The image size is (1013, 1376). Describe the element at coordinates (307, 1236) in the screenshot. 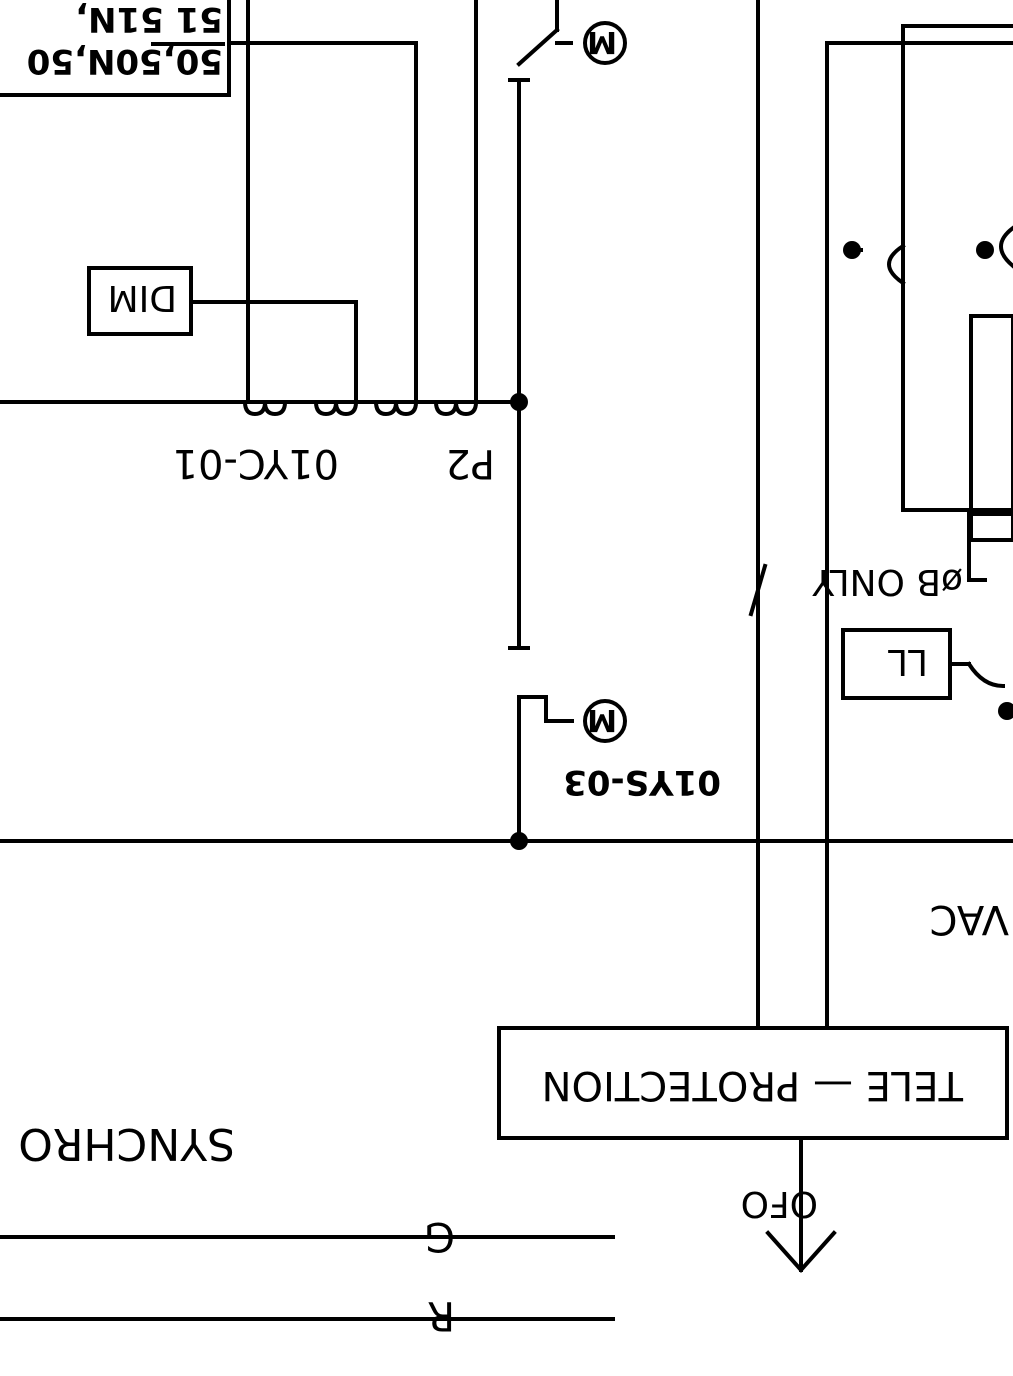

I see `g-line: G` at that location.